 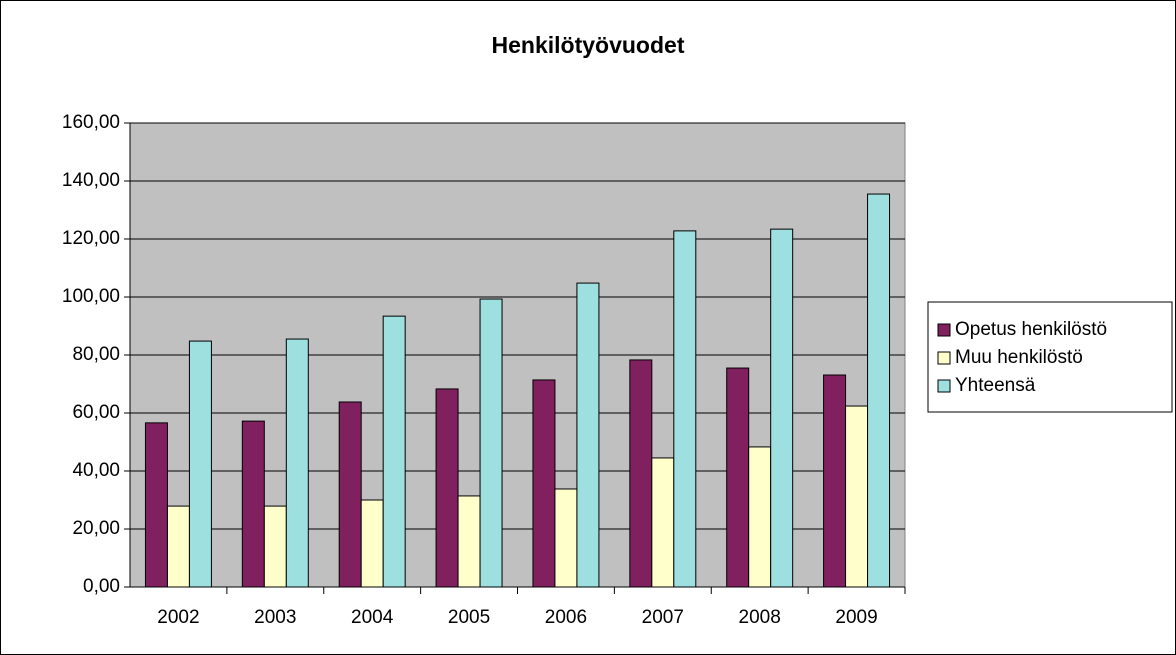 What do you see at coordinates (96, 528) in the screenshot?
I see `y-tick-label: 20,00` at bounding box center [96, 528].